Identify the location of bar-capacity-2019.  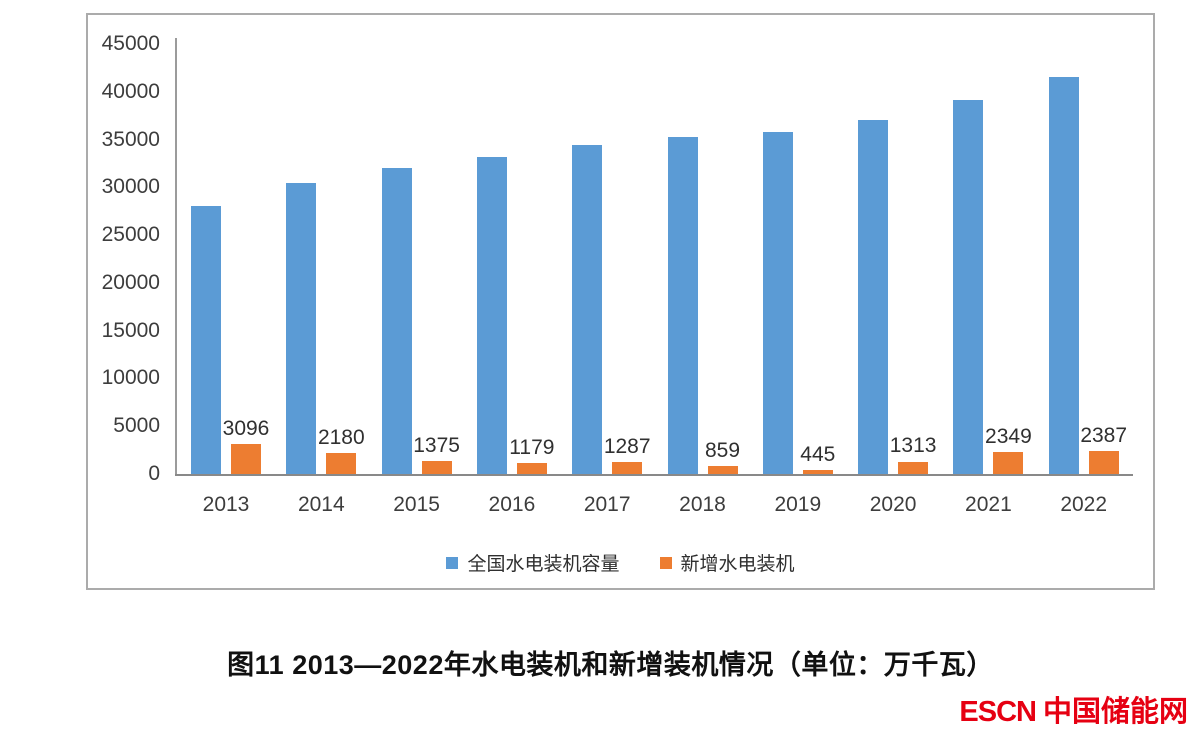
(777, 302).